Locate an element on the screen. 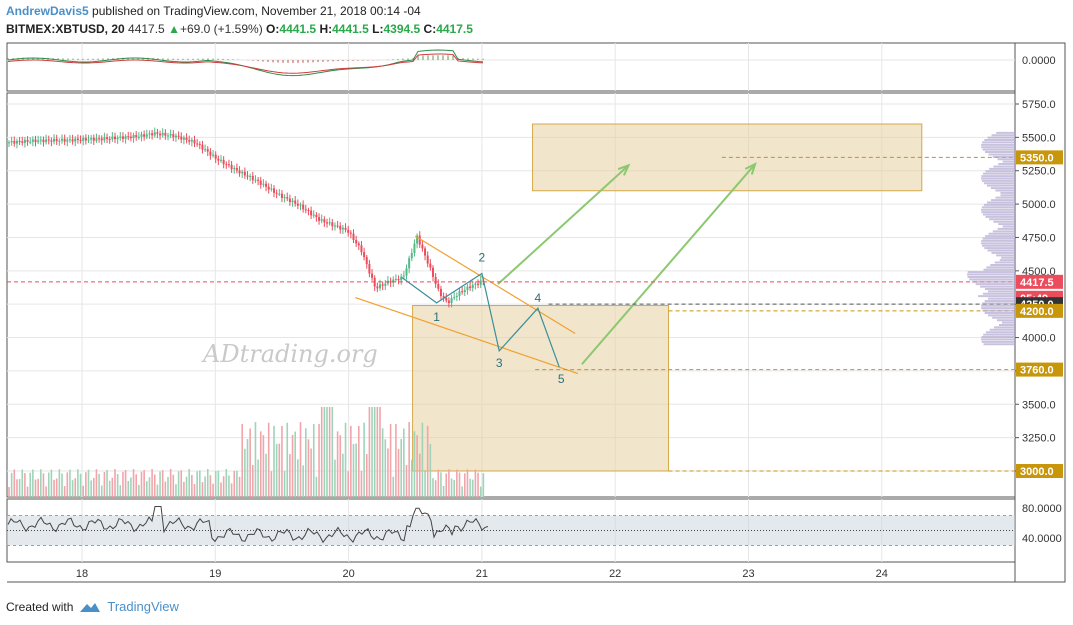 The width and height of the screenshot is (1073, 625). price-badge-label: 4417.5 is located at coordinates (1037, 283).